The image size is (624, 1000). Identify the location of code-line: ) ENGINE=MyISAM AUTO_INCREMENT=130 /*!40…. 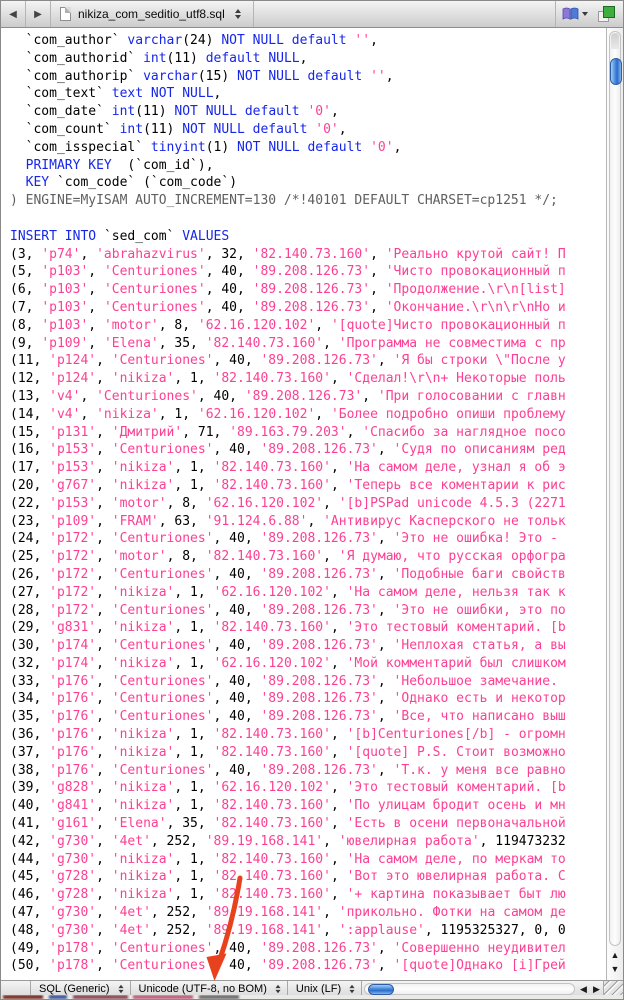
(284, 201).